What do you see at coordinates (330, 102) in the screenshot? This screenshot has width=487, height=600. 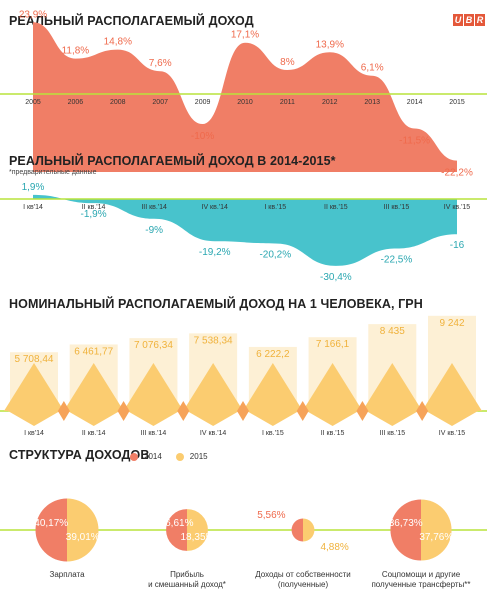 I see `x-tick-label: 2012` at bounding box center [330, 102].